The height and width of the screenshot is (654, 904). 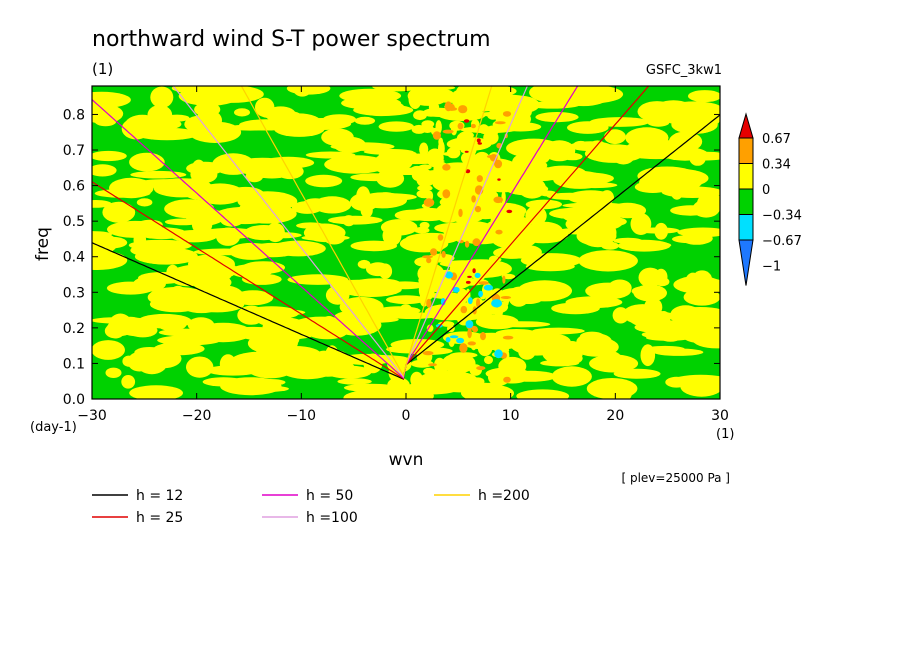 I want to click on y-tick-label: 0.8, so click(x=74, y=115).